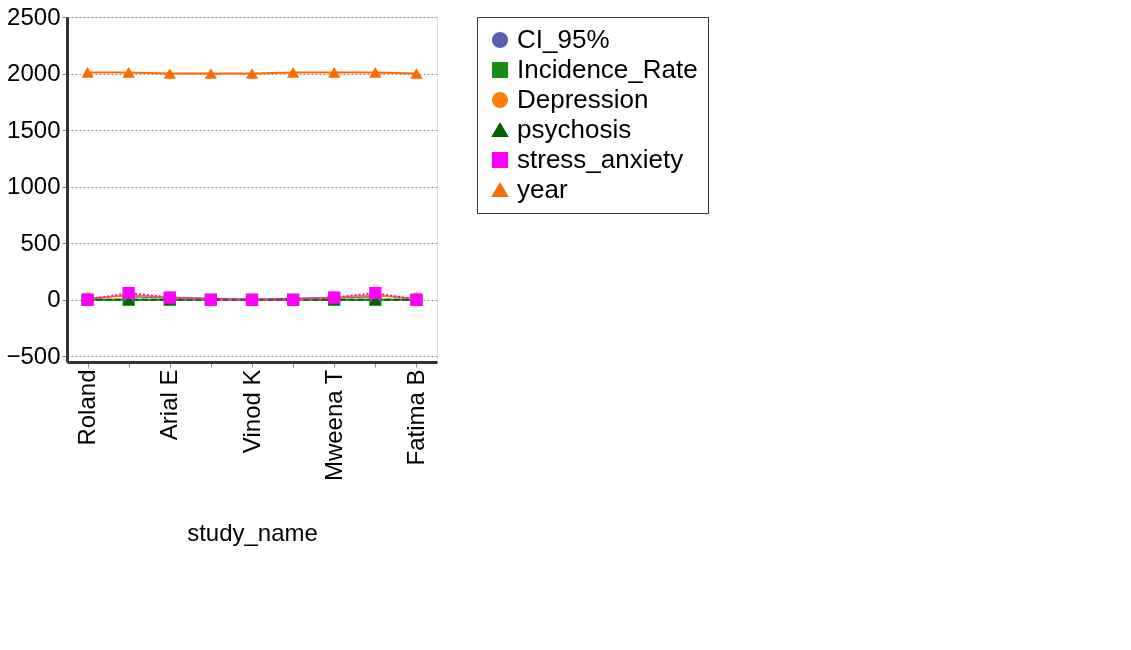 The width and height of the screenshot is (1131, 650). What do you see at coordinates (583, 99) in the screenshot?
I see `legend-label: Depression` at bounding box center [583, 99].